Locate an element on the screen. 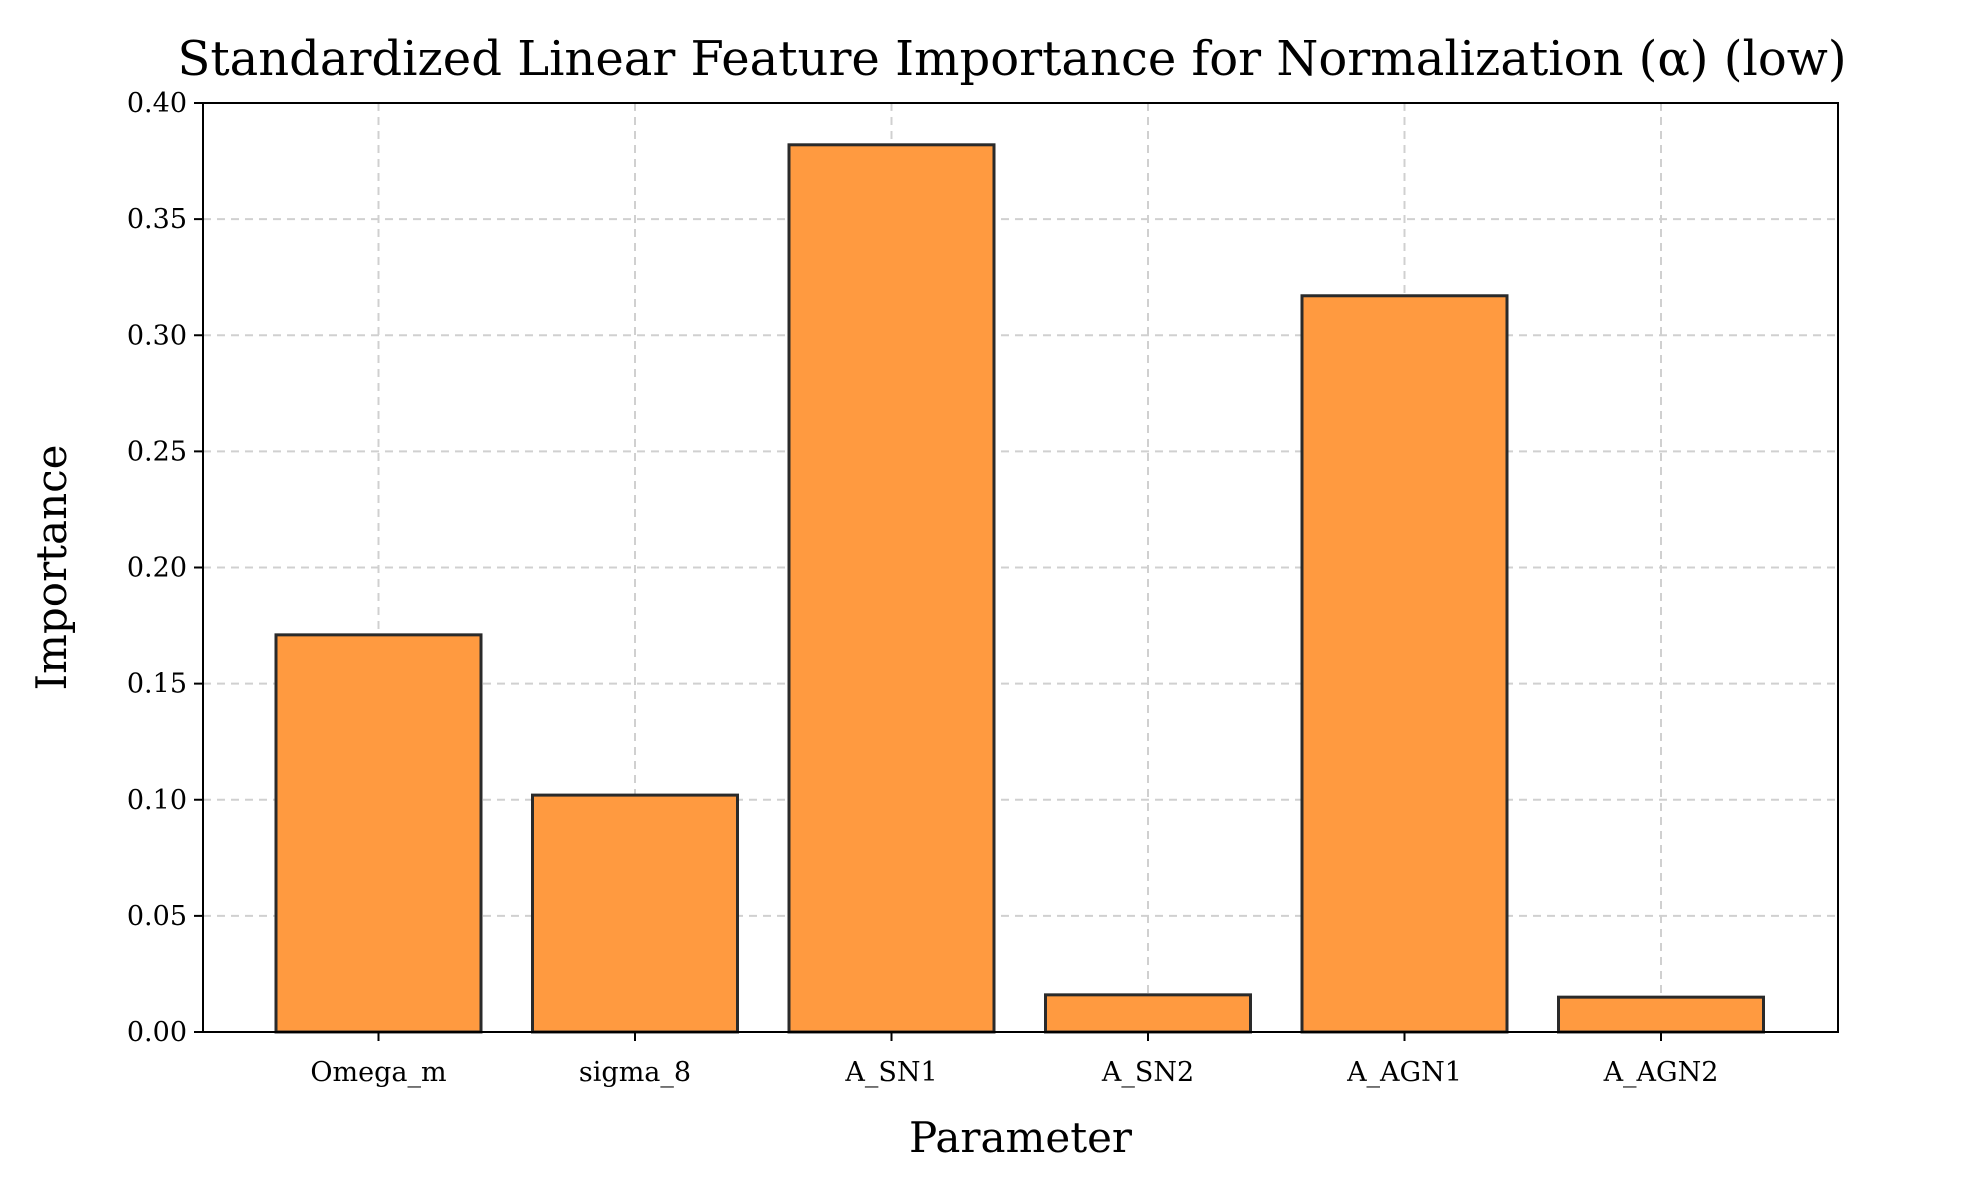 The width and height of the screenshot is (1965, 1190). y-axis: 0.00 0.05 0.10 0.15 0.20 0.25 0.30 0.35 0.40 is located at coordinates (165, 568).